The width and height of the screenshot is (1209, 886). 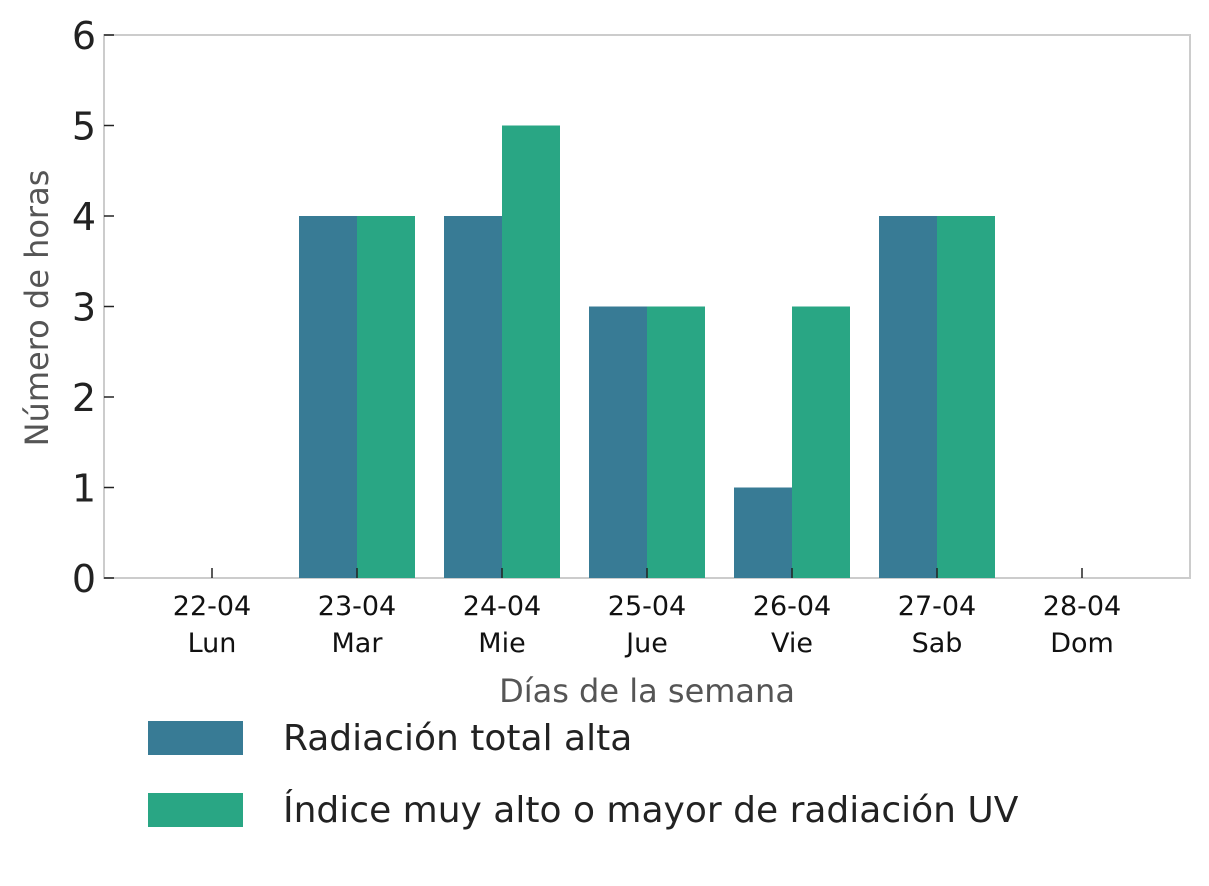 What do you see at coordinates (37, 308) in the screenshot?
I see `y-axis-label: Número de horas` at bounding box center [37, 308].